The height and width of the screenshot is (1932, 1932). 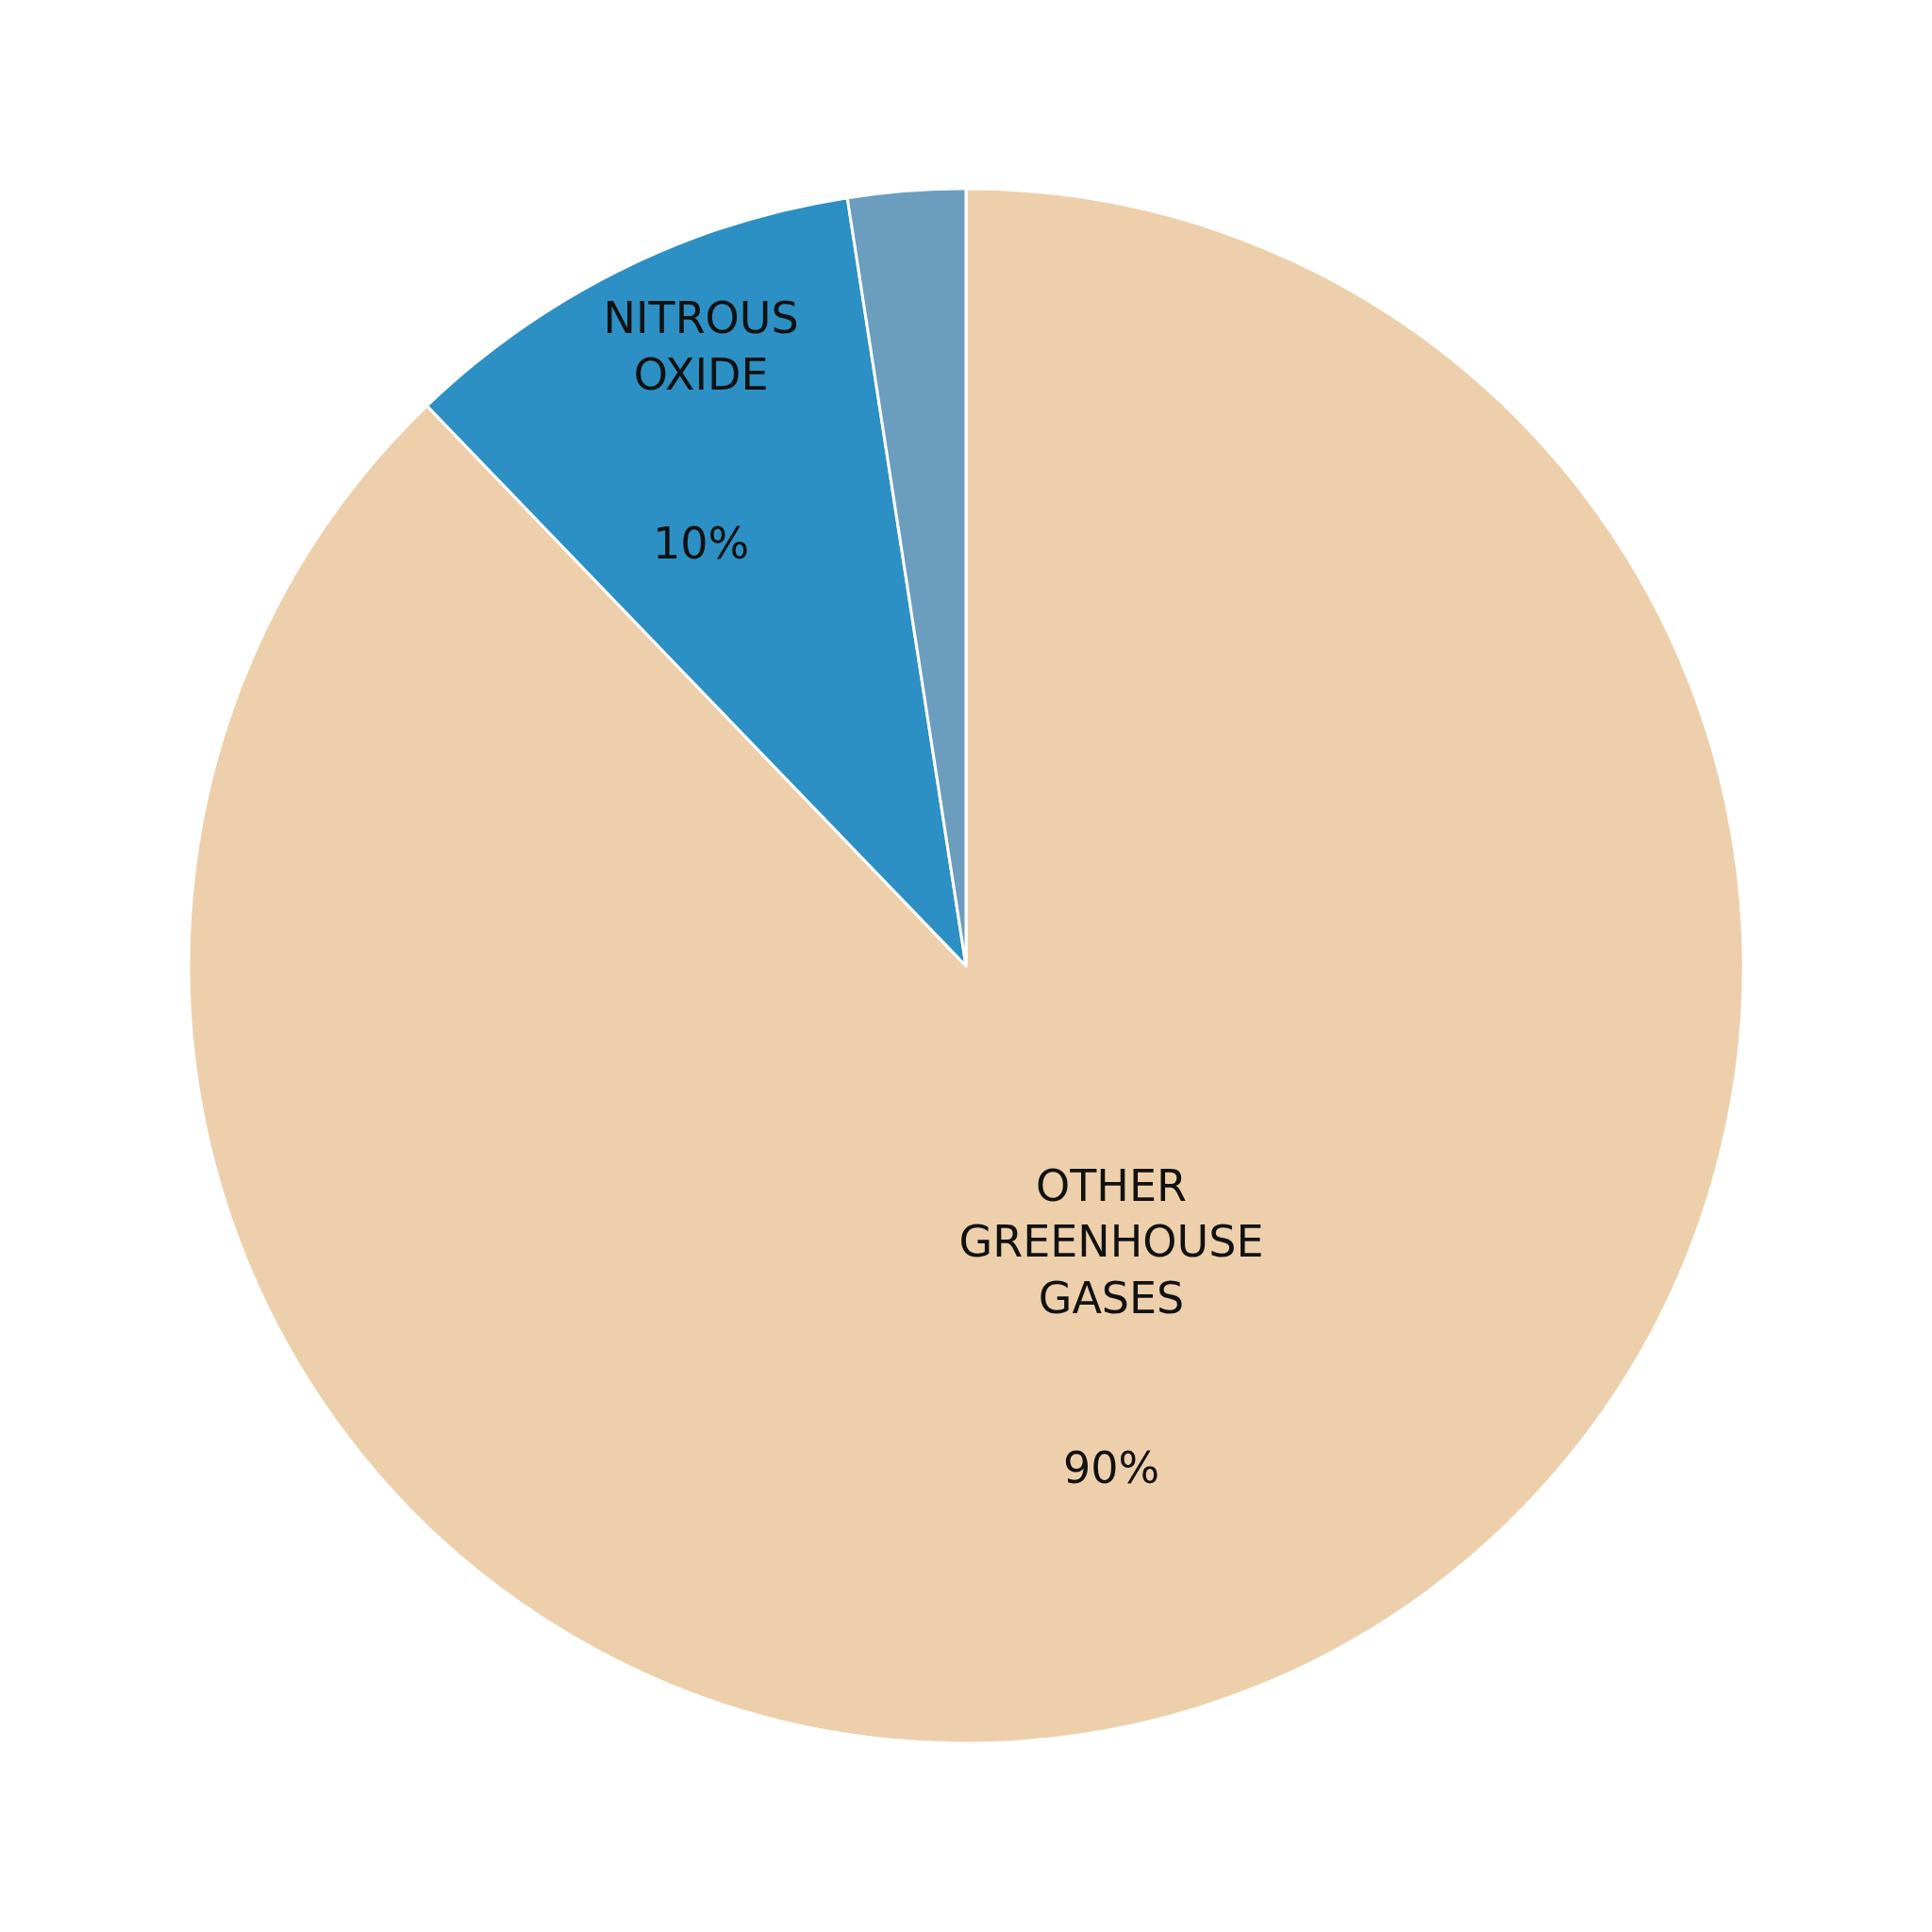 I want to click on data-label: 10%, so click(x=702, y=544).